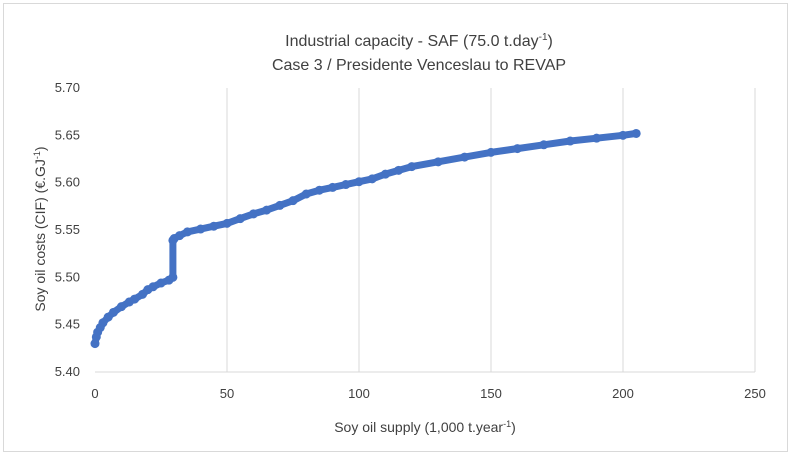  What do you see at coordinates (40, 228) in the screenshot?
I see `y-axis-label: Soy oil costs (CIF) (€.GJ-1)` at bounding box center [40, 228].